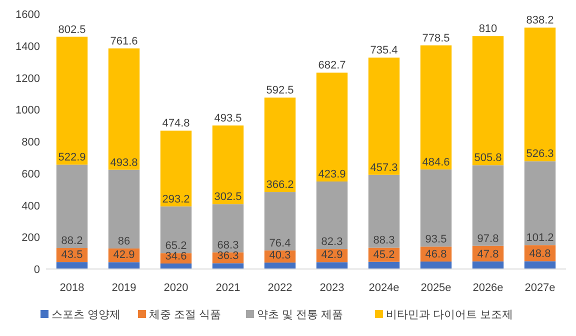  I want to click on y-tick-label: 1000, so click(28, 110).